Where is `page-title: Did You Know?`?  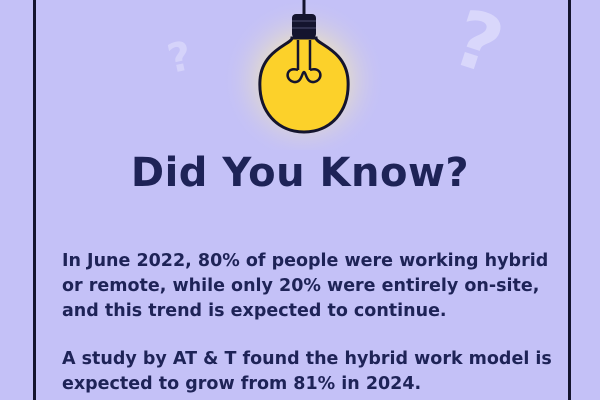 page-title: Did You Know? is located at coordinates (300, 173).